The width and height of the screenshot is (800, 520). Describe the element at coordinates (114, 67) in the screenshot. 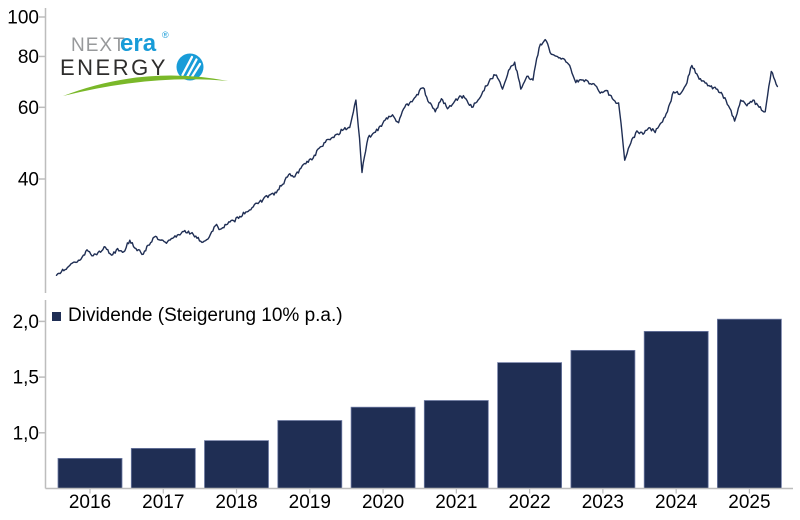

I see `logo-text-energy: ENERGY` at that location.